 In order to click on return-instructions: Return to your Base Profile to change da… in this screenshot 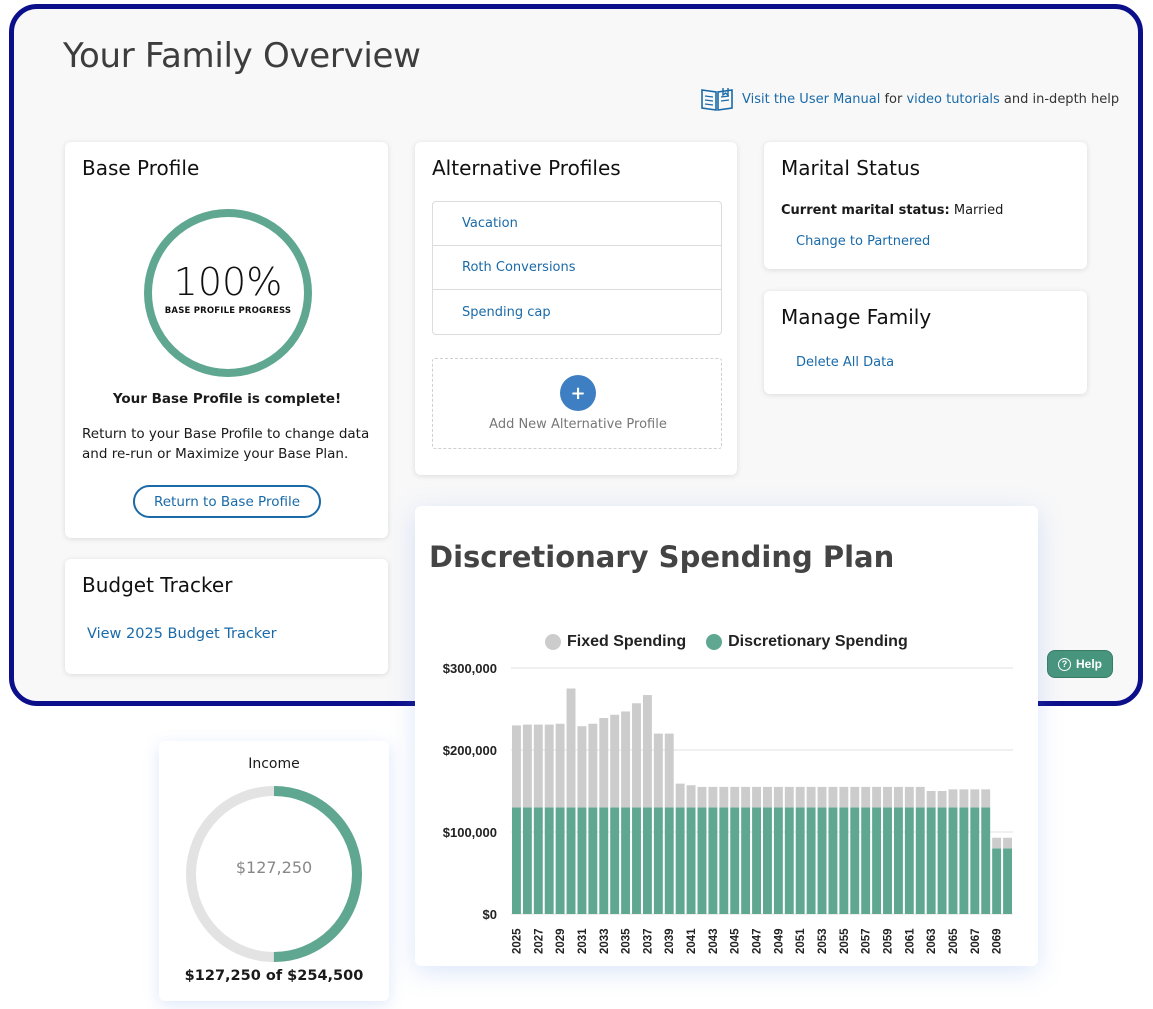, I will do `click(226, 444)`.